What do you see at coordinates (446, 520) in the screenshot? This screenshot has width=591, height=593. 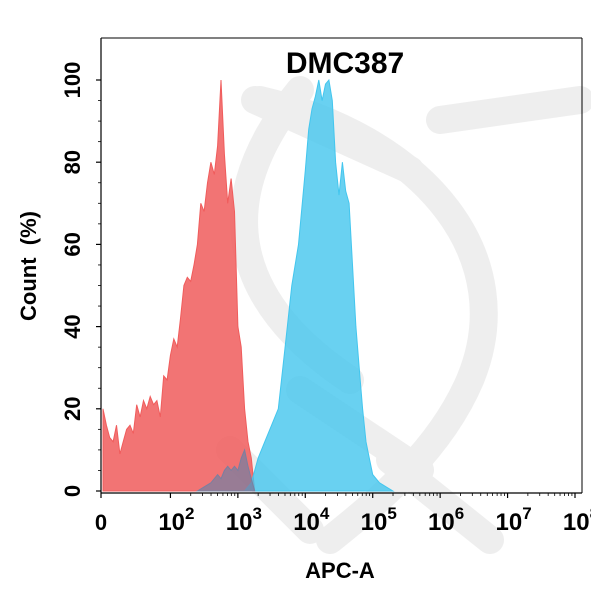 I see `x-tick-label: 10⁶` at bounding box center [446, 520].